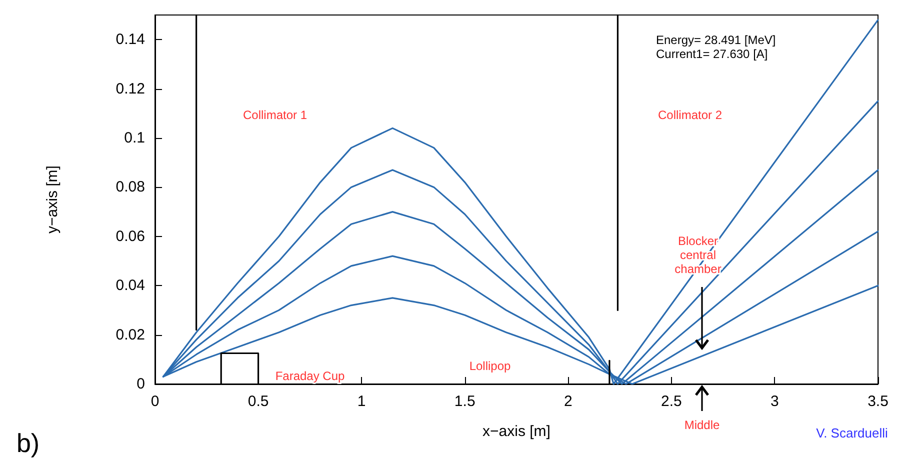  Describe the element at coordinates (361, 401) in the screenshot. I see `x-tick-label: 1` at that location.